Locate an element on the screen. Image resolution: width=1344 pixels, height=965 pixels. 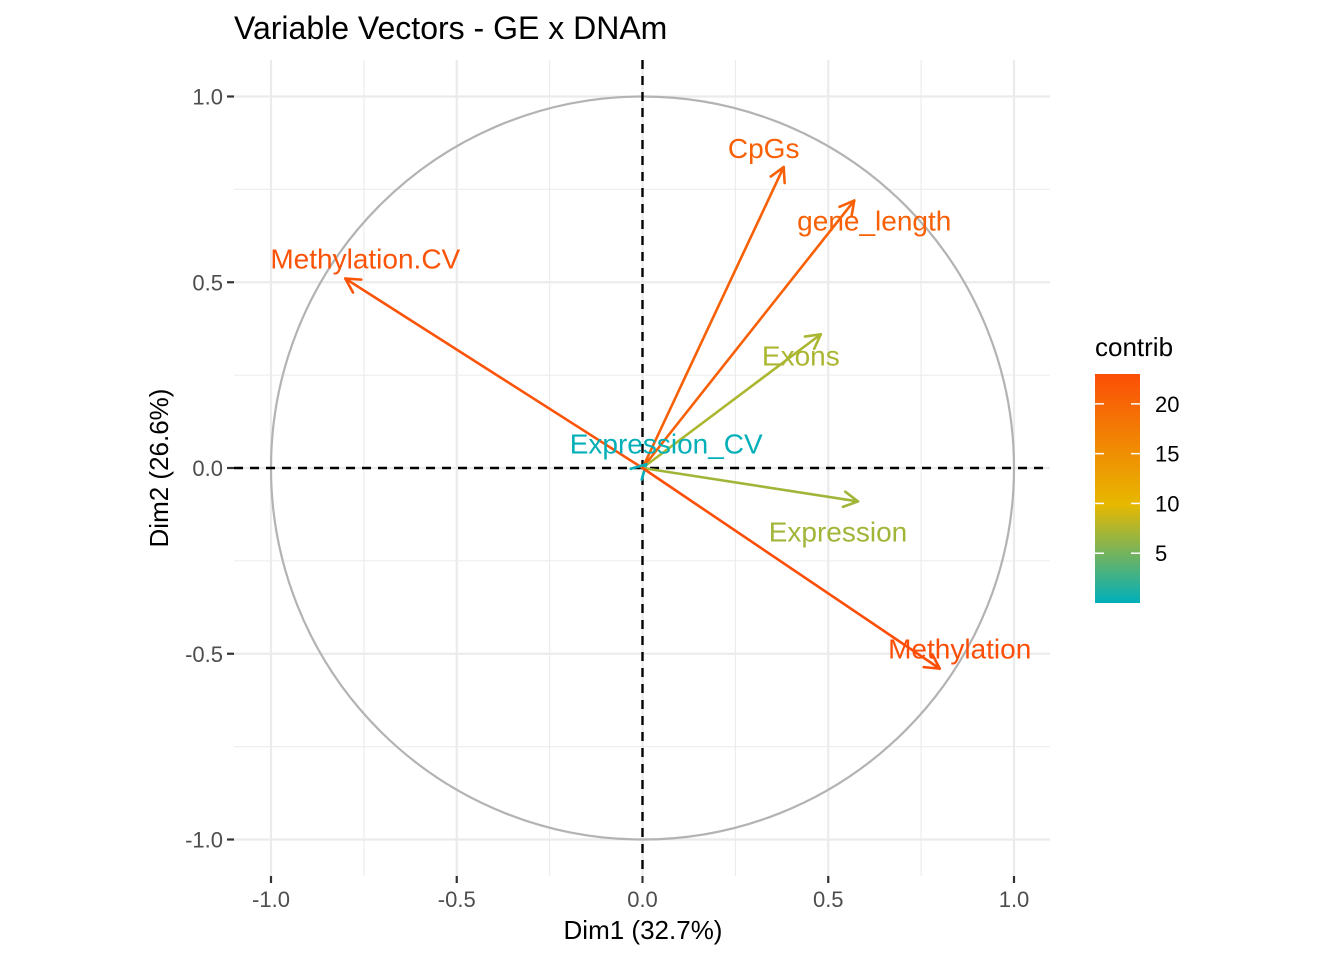
variable-label: Expression_CV is located at coordinates (666, 443).